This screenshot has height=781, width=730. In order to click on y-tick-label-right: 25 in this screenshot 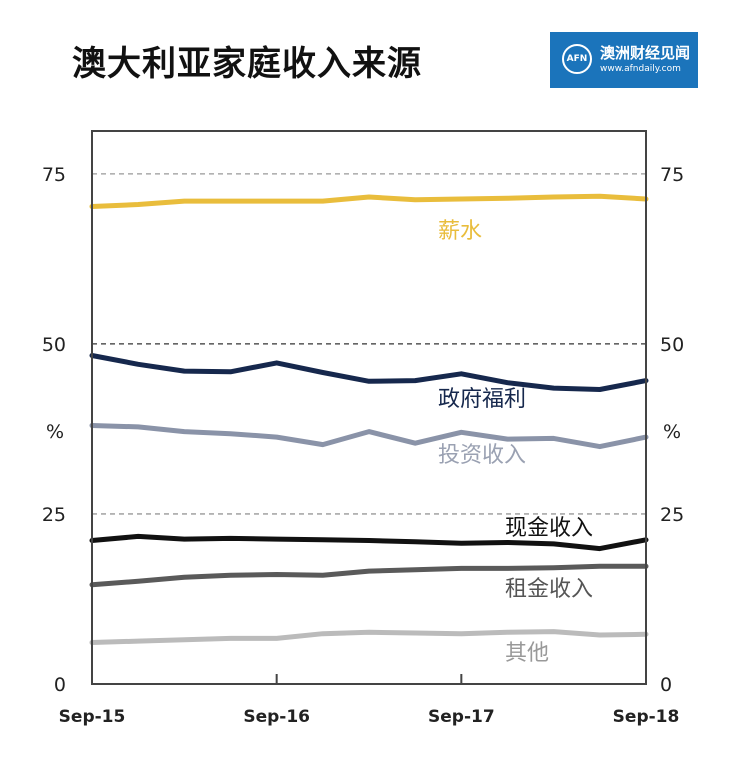, I will do `click(672, 515)`.